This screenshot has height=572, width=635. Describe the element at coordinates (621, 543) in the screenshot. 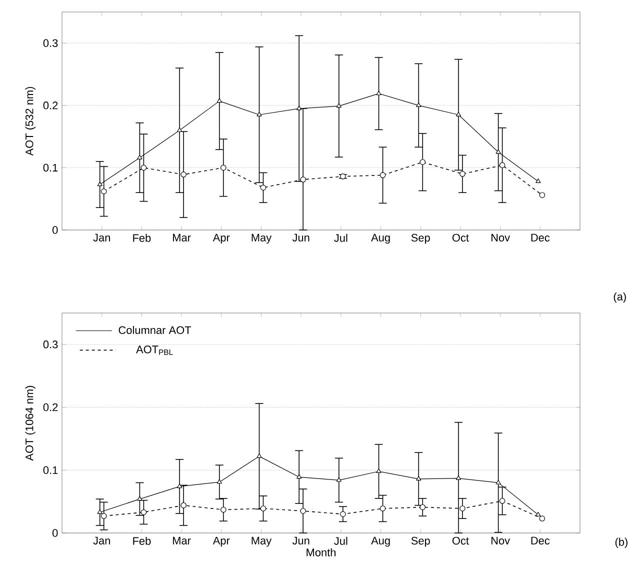

I see `text: (b)` at that location.